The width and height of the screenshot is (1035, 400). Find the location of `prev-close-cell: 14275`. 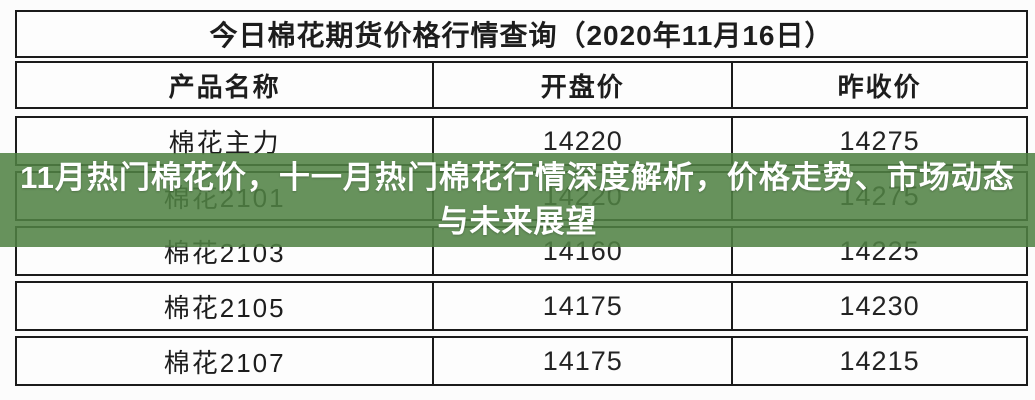

prev-close-cell: 14275 is located at coordinates (878, 141).